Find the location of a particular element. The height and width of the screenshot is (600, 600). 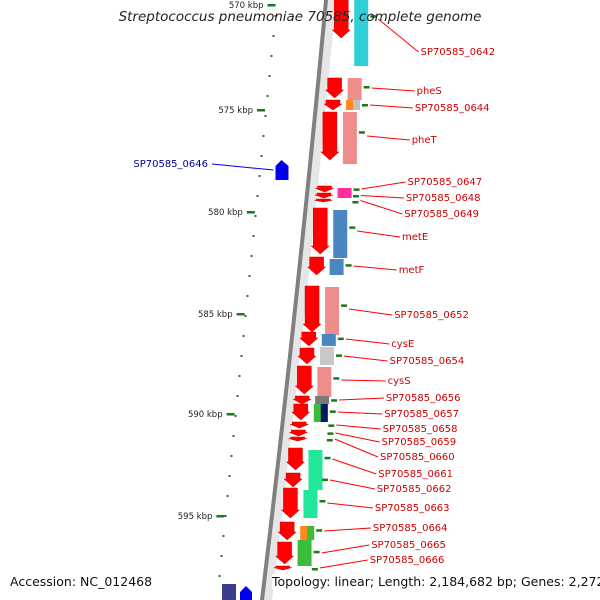

gene-label: SP70585_0663 is located at coordinates (412, 508).